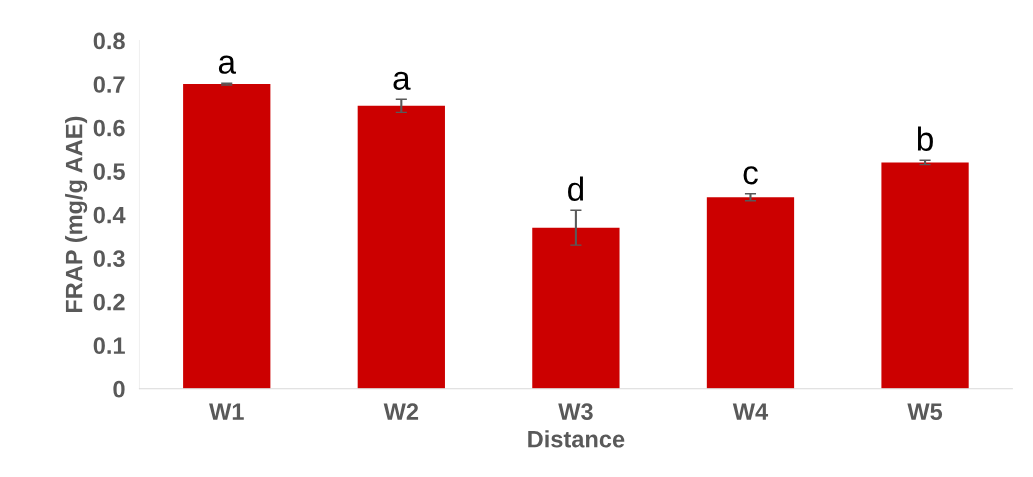 The height and width of the screenshot is (477, 1033). Describe the element at coordinates (925, 411) in the screenshot. I see `x-tick-label: W5` at that location.